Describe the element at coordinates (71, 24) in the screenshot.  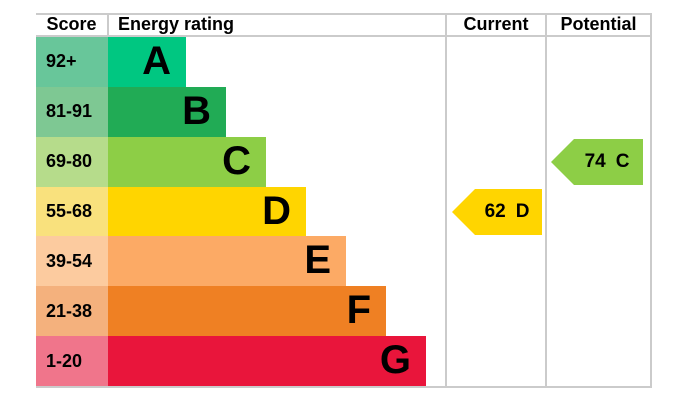
I see `score-column-header: Score` at that location.